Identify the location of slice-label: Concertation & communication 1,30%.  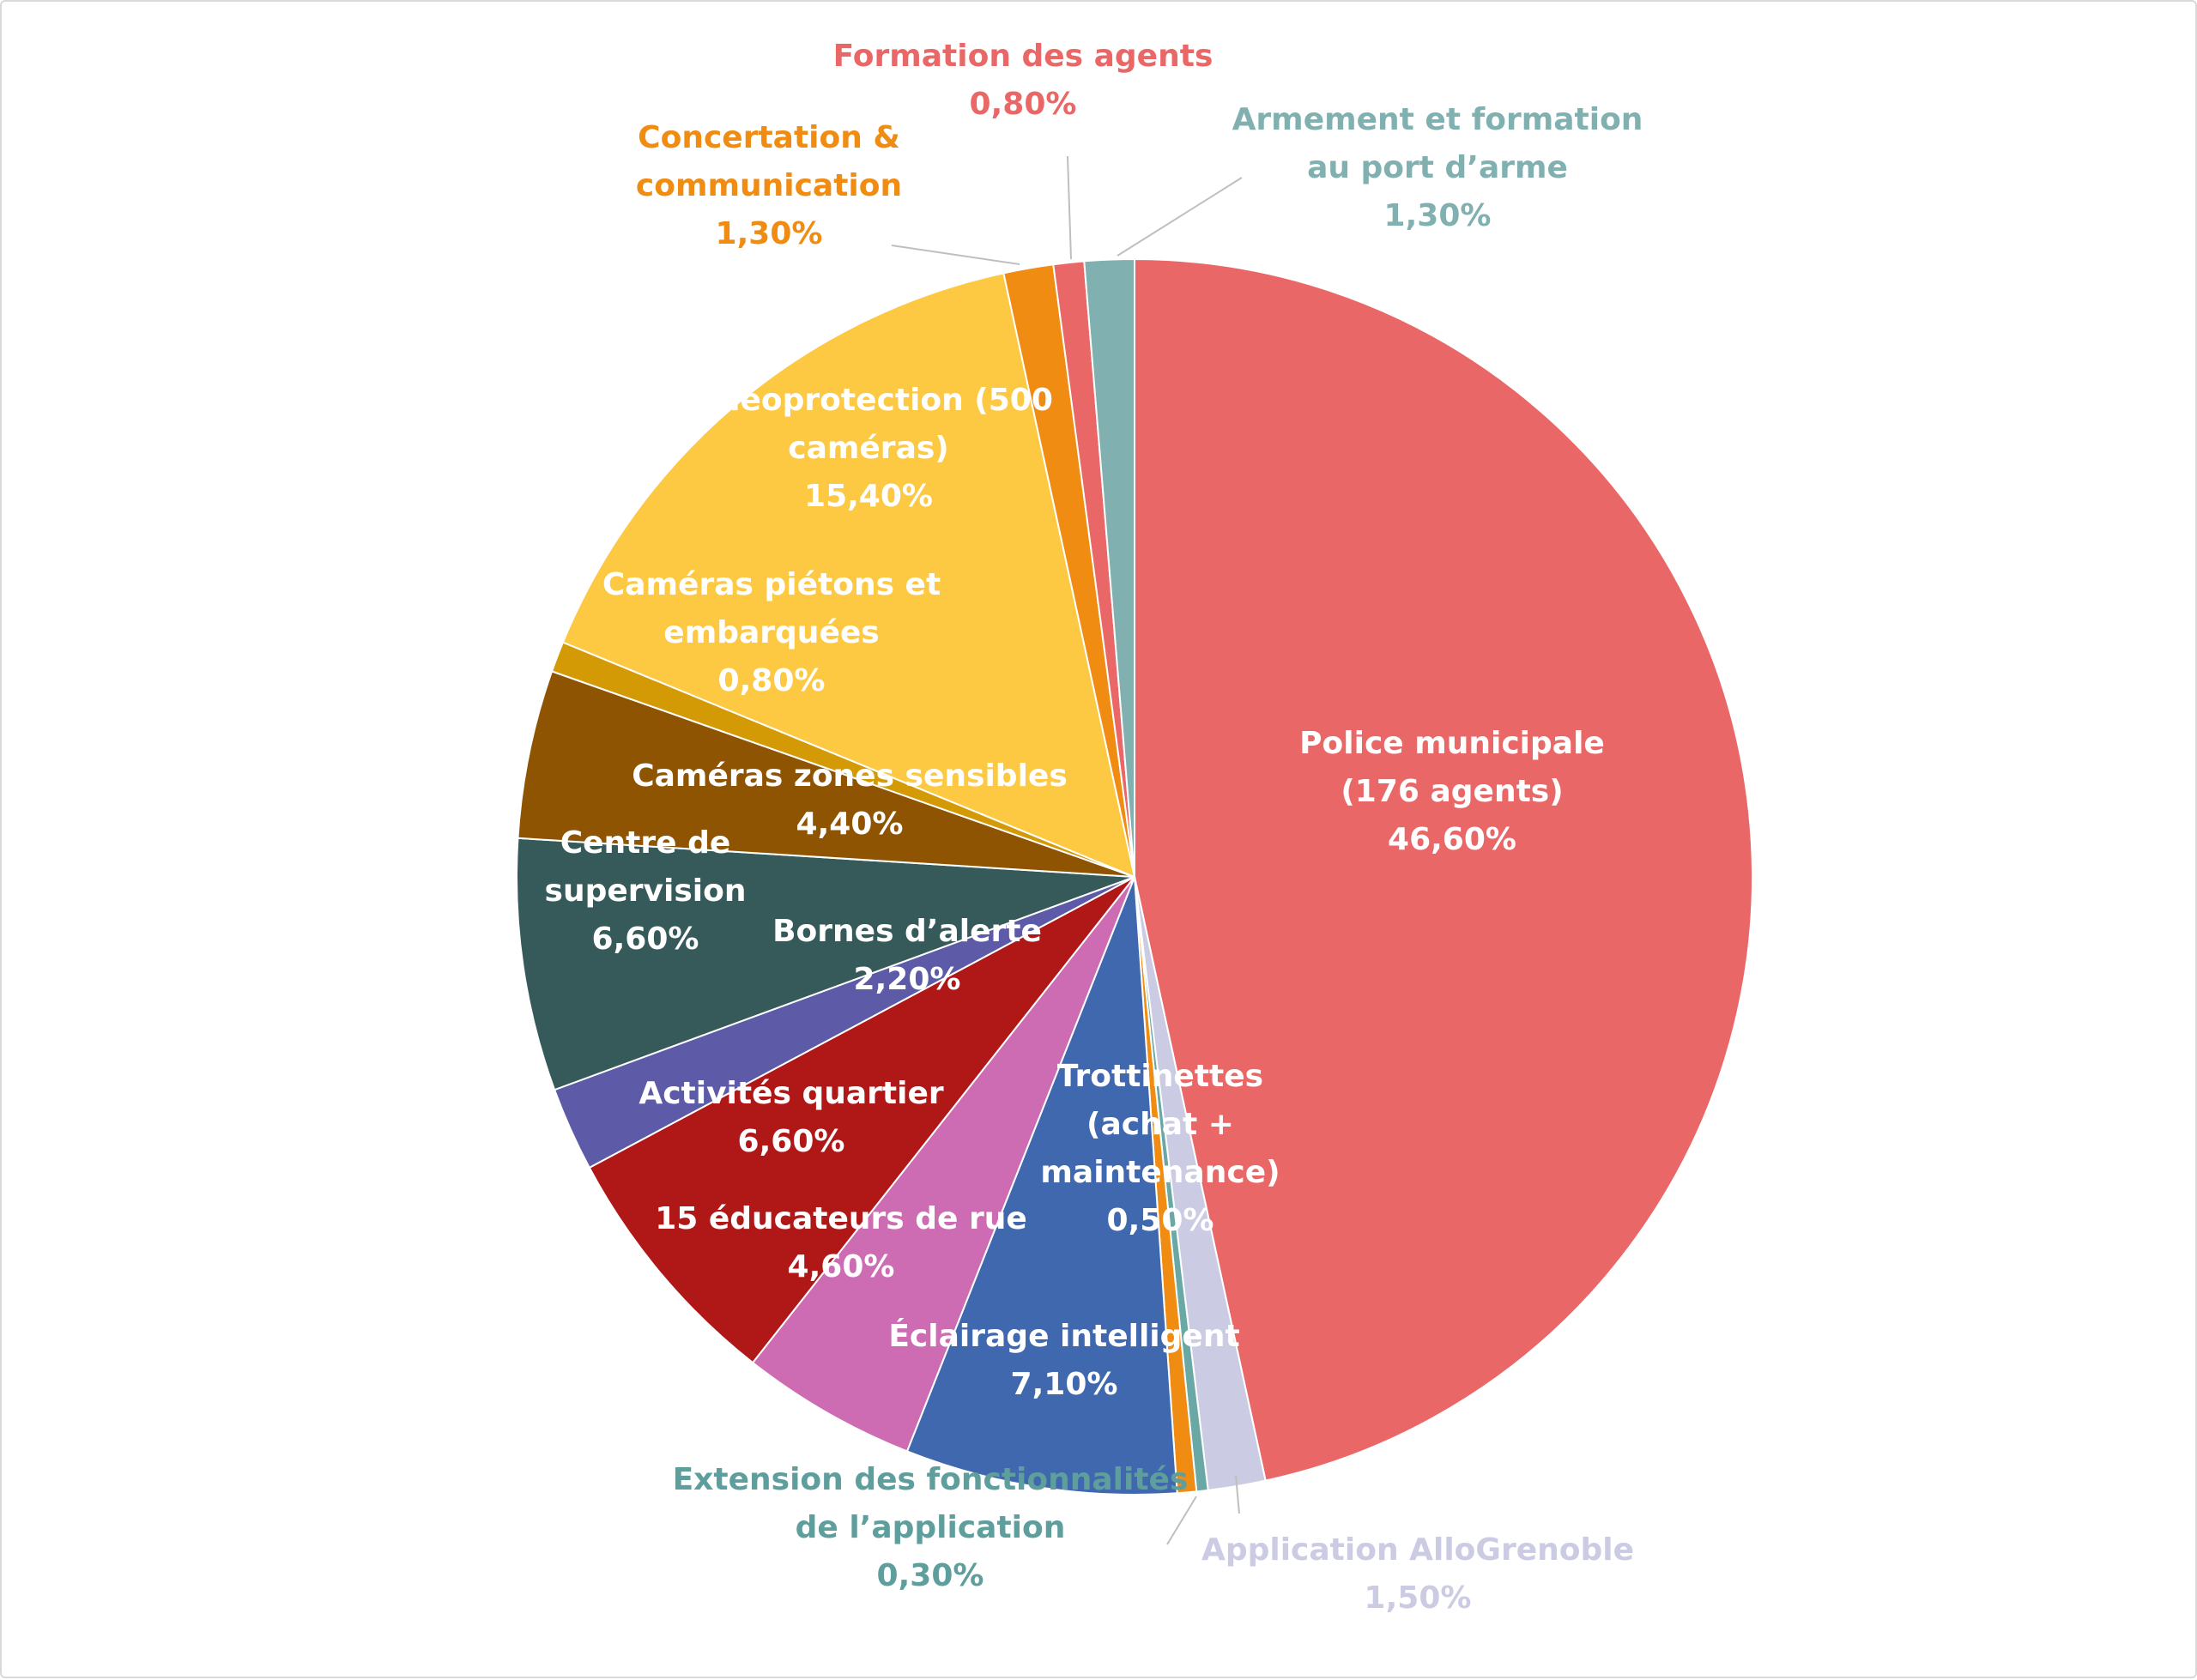
(769, 186).